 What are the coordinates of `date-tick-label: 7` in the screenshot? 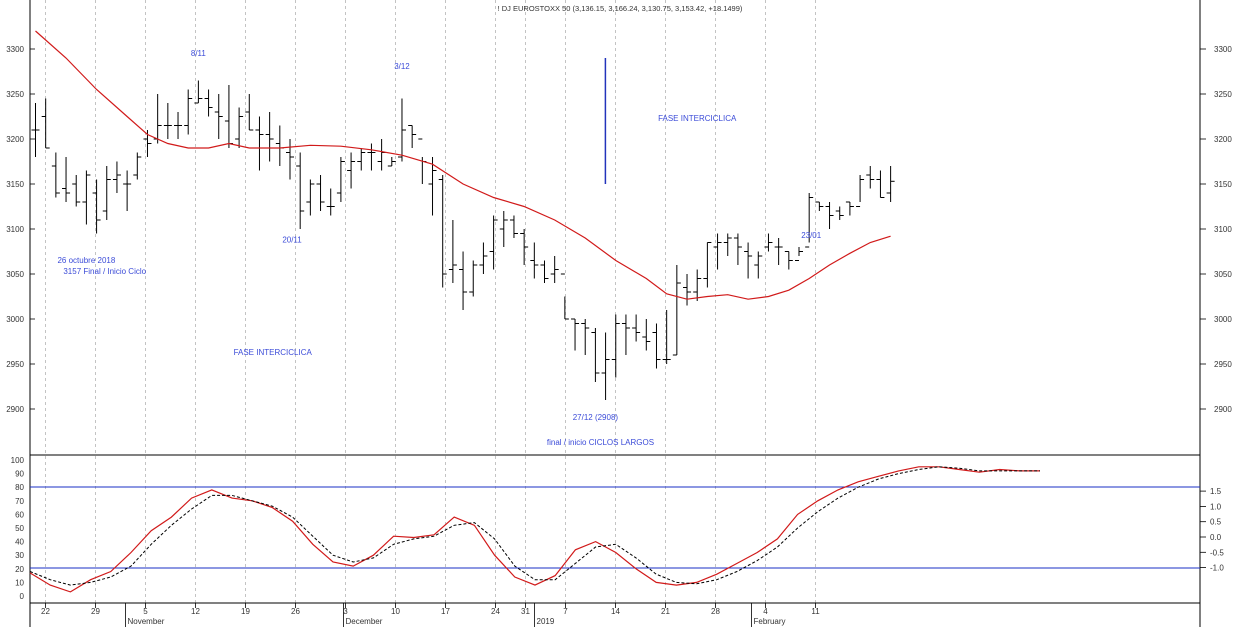 It's located at (565, 611).